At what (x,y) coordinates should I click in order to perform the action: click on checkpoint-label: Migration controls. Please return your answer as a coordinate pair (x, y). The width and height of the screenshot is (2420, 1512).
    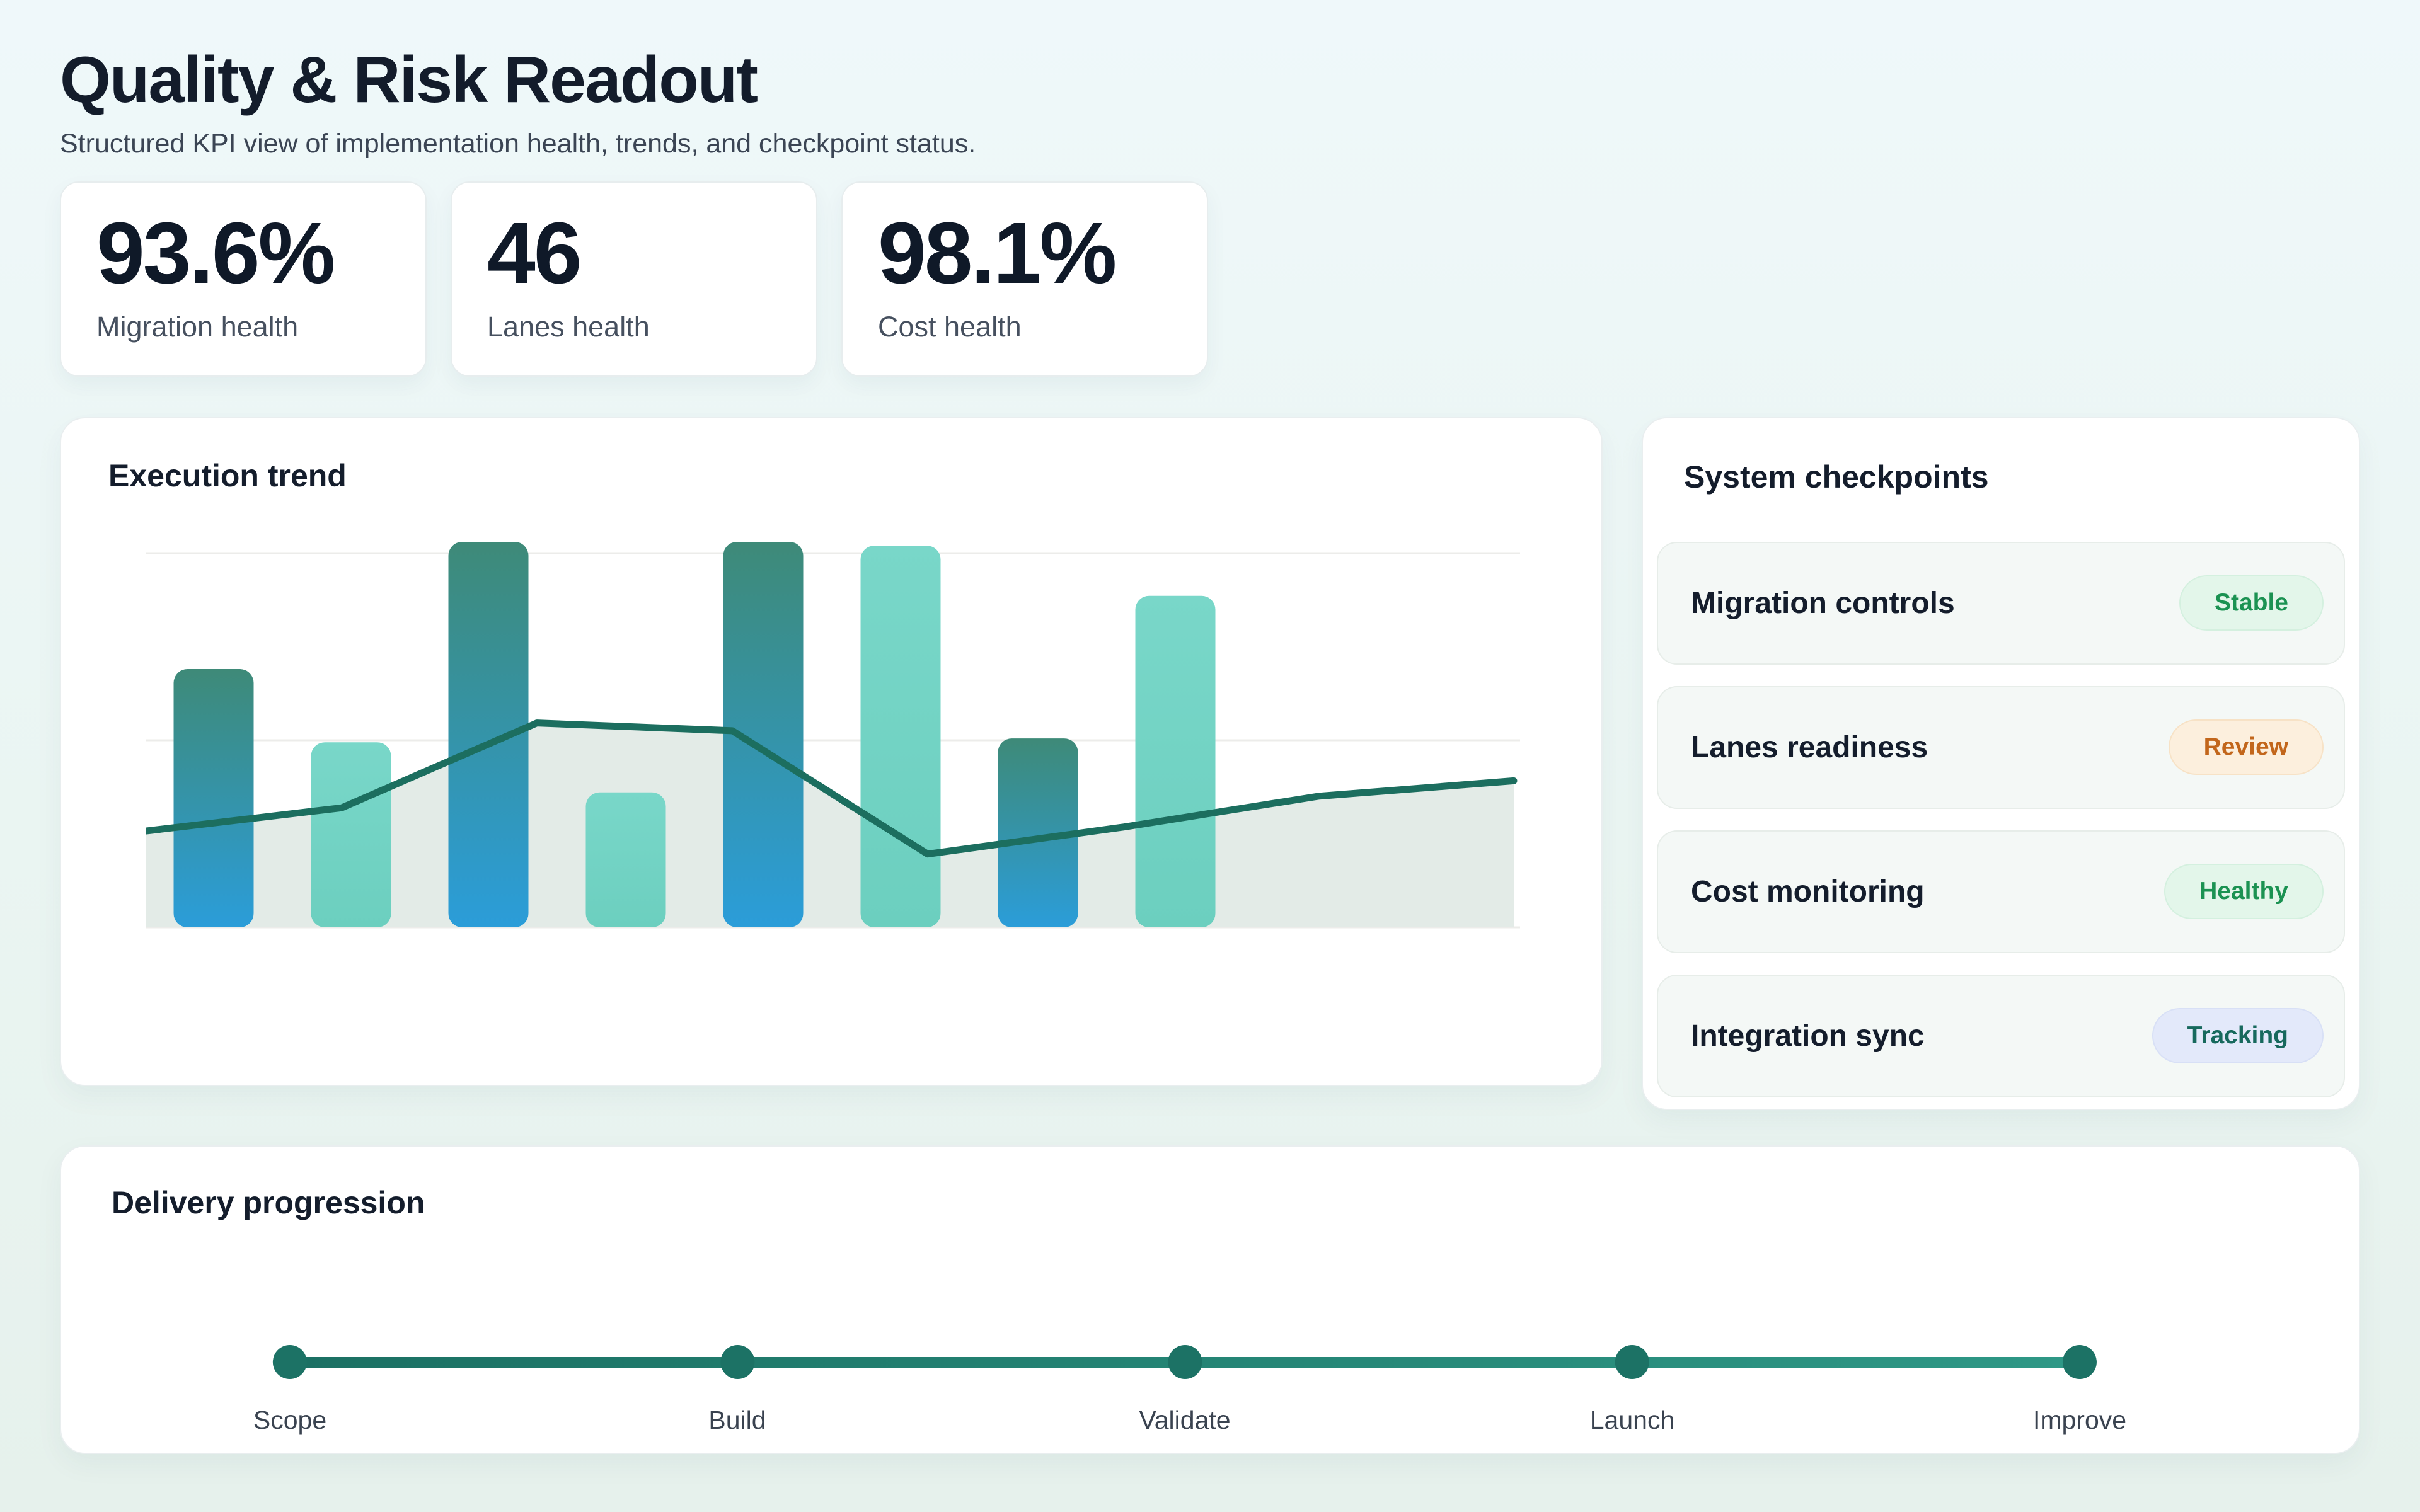
    Looking at the image, I should click on (1823, 603).